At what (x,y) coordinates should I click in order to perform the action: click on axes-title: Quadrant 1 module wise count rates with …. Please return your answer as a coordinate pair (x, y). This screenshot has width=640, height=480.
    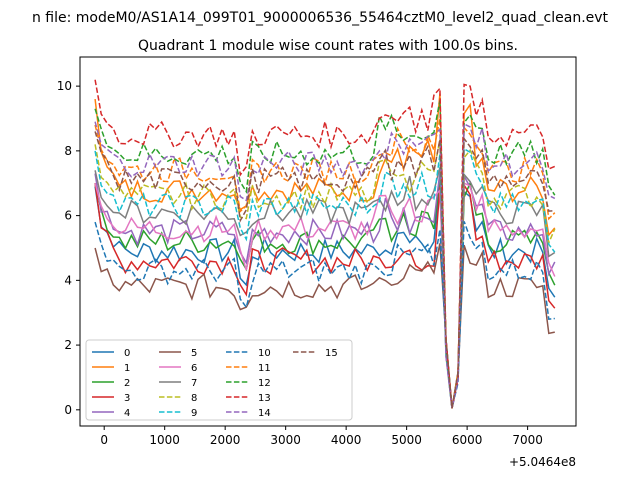
    Looking at the image, I should click on (328, 46).